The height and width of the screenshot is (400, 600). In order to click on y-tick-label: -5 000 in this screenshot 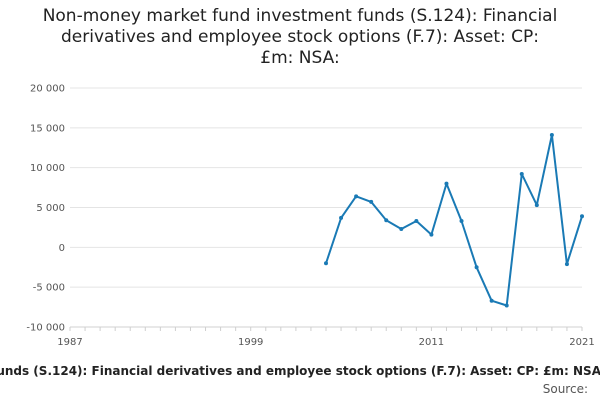, I will do `click(49, 288)`.